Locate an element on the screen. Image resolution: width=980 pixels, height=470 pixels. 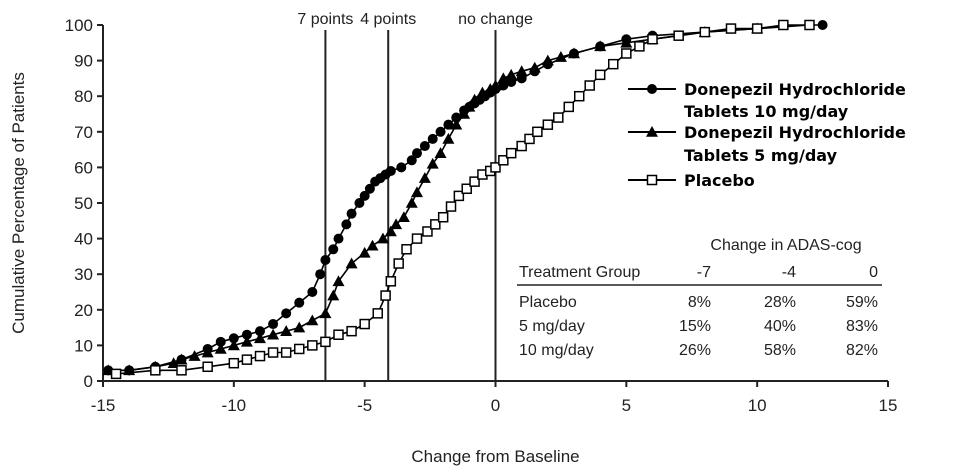
y-tick-label: 50 is located at coordinates (83, 203).